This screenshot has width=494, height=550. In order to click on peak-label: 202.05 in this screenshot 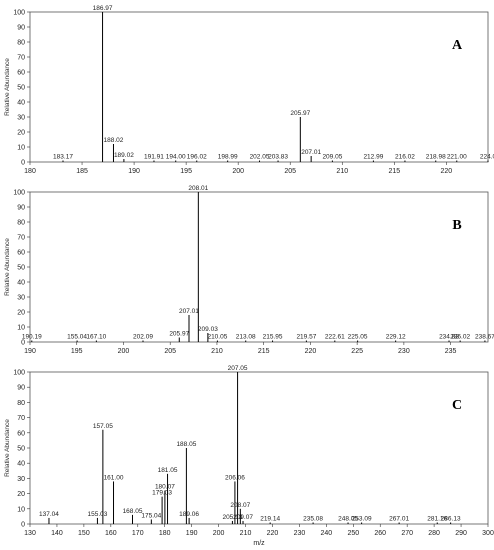, I will do `click(260, 157)`.